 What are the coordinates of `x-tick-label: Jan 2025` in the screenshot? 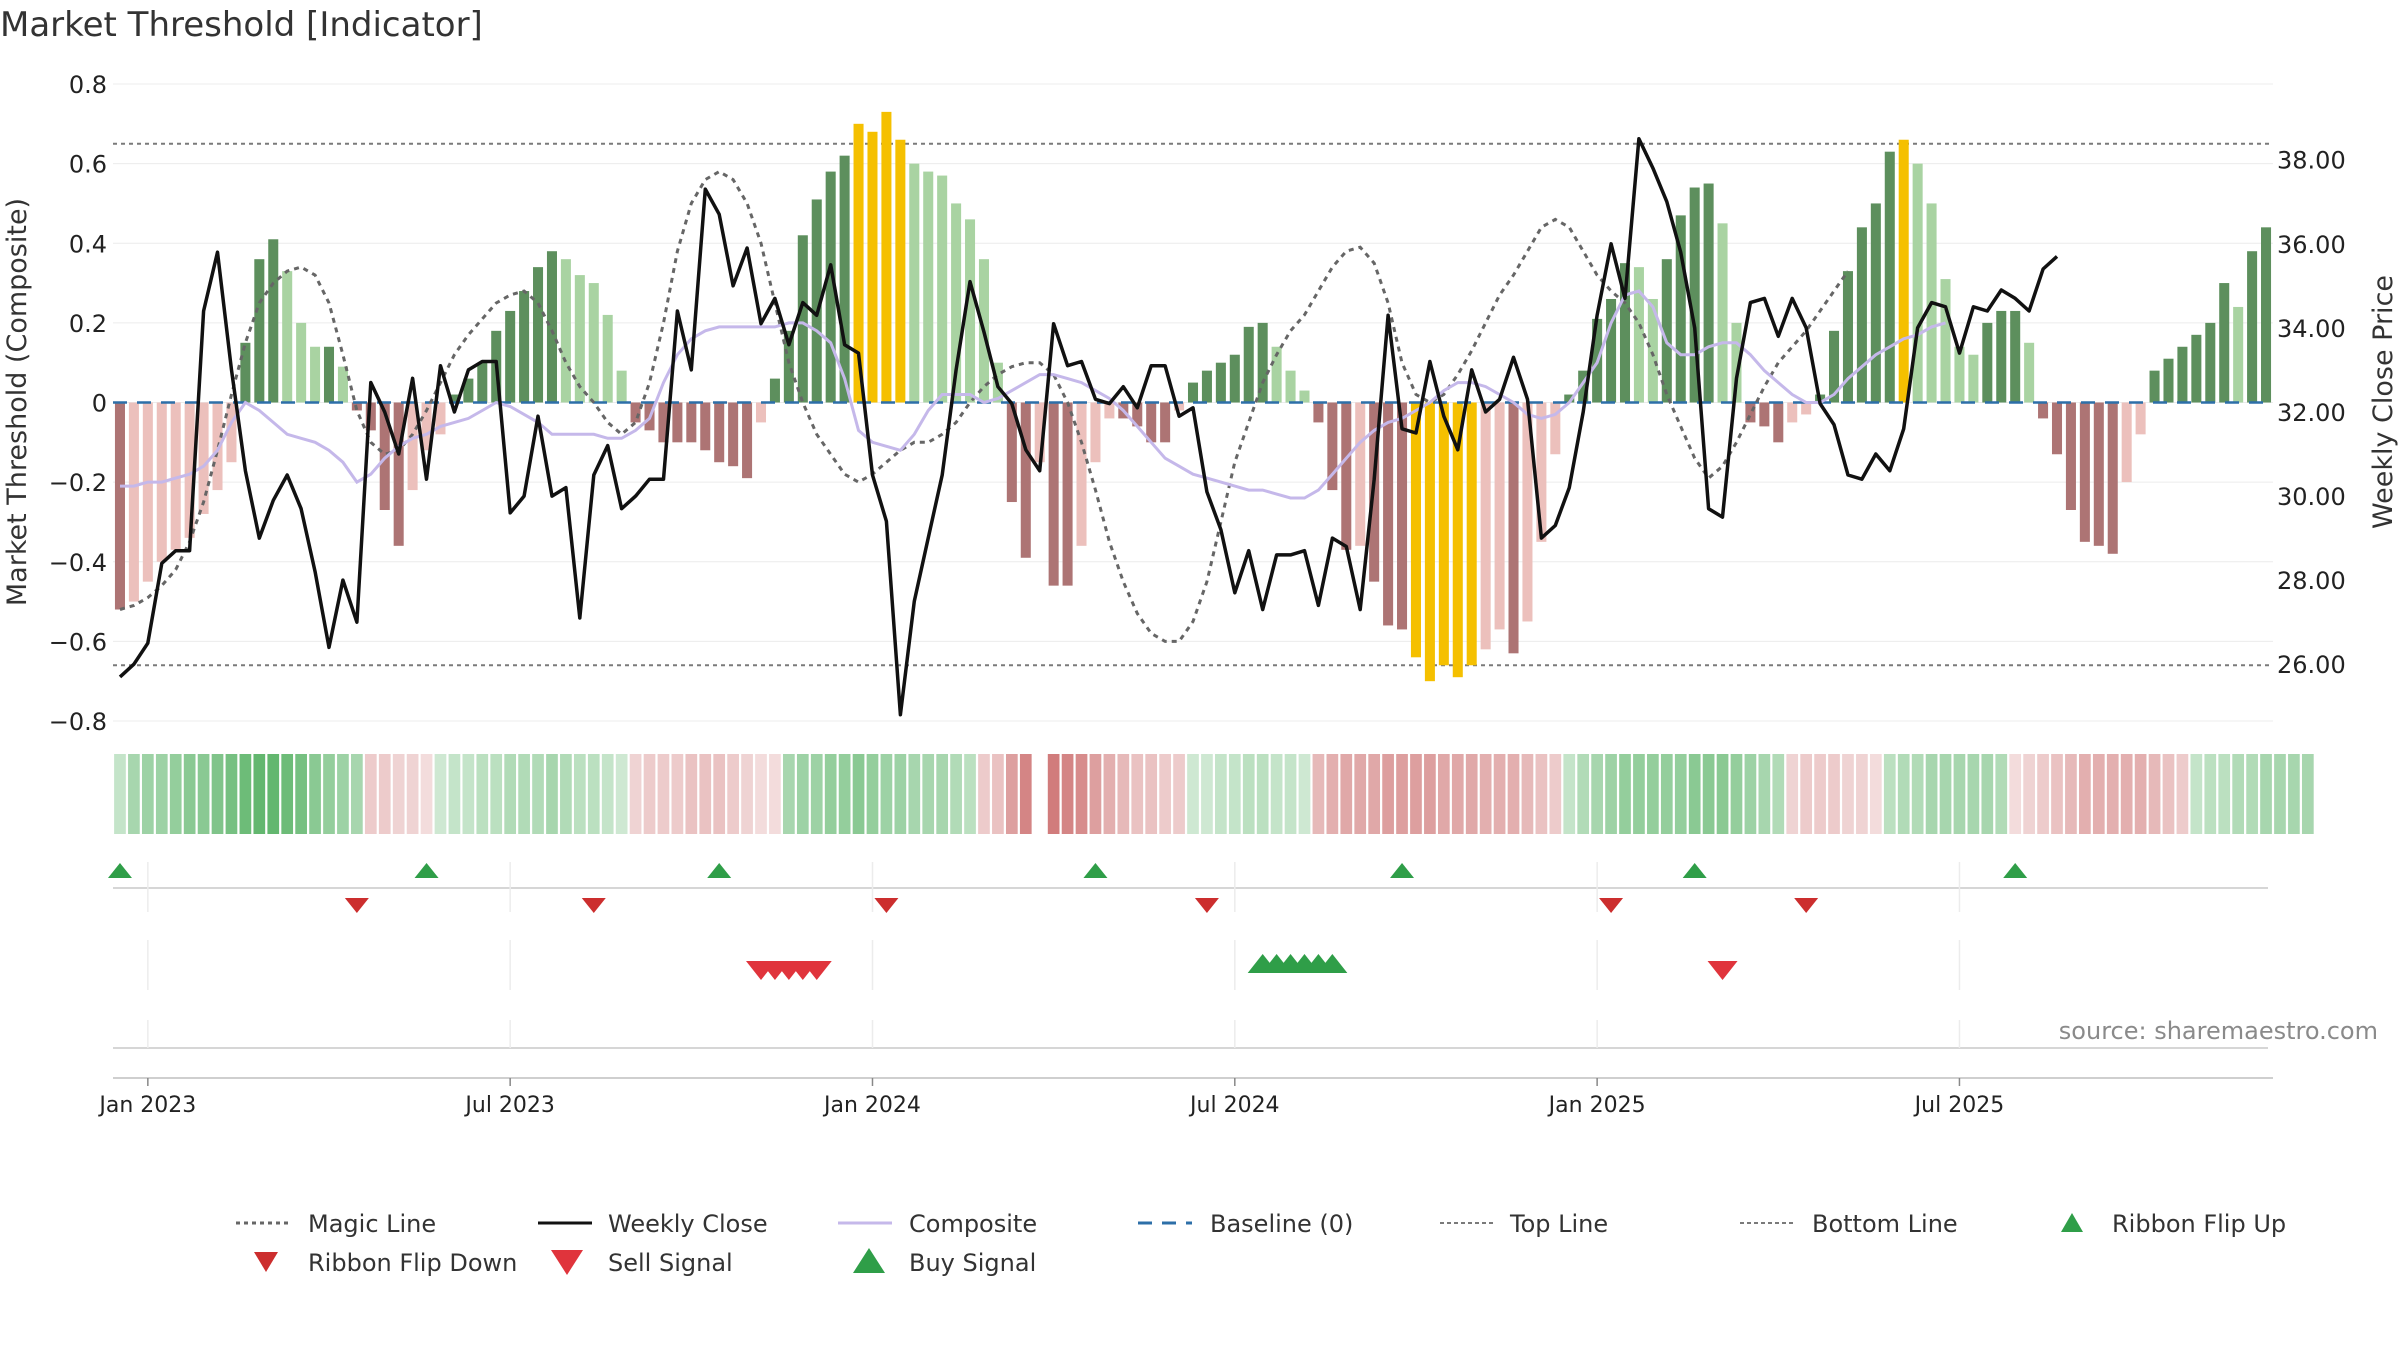 It's located at (1596, 1105).